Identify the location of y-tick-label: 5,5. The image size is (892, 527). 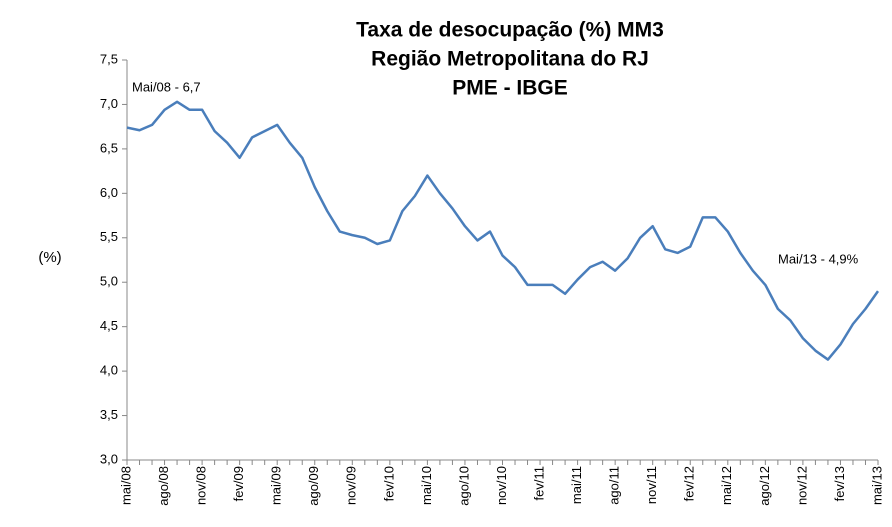
(109, 236).